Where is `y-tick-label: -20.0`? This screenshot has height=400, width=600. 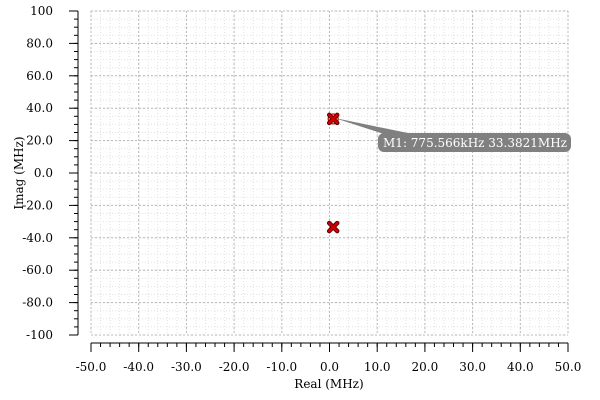
y-tick-label: -20.0 is located at coordinates (37, 205).